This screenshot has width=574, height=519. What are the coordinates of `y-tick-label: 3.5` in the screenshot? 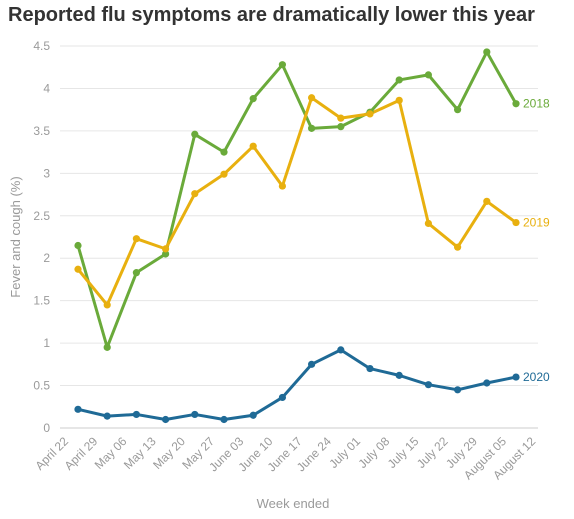 It's located at (41, 131).